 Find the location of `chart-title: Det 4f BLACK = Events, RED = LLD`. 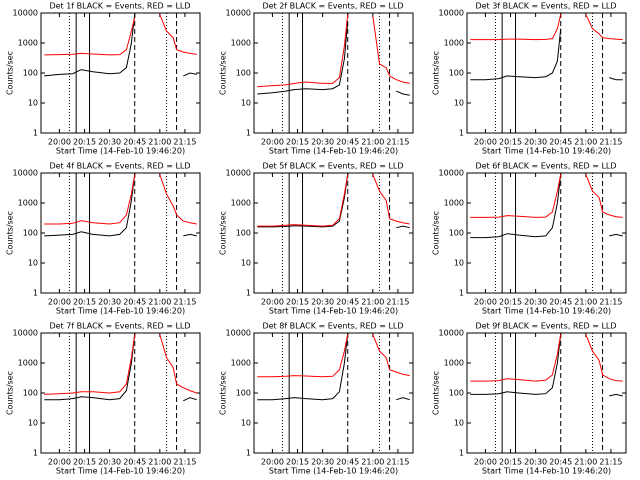

chart-title: Det 4f BLACK = Events, RED = LLD is located at coordinates (119, 166).